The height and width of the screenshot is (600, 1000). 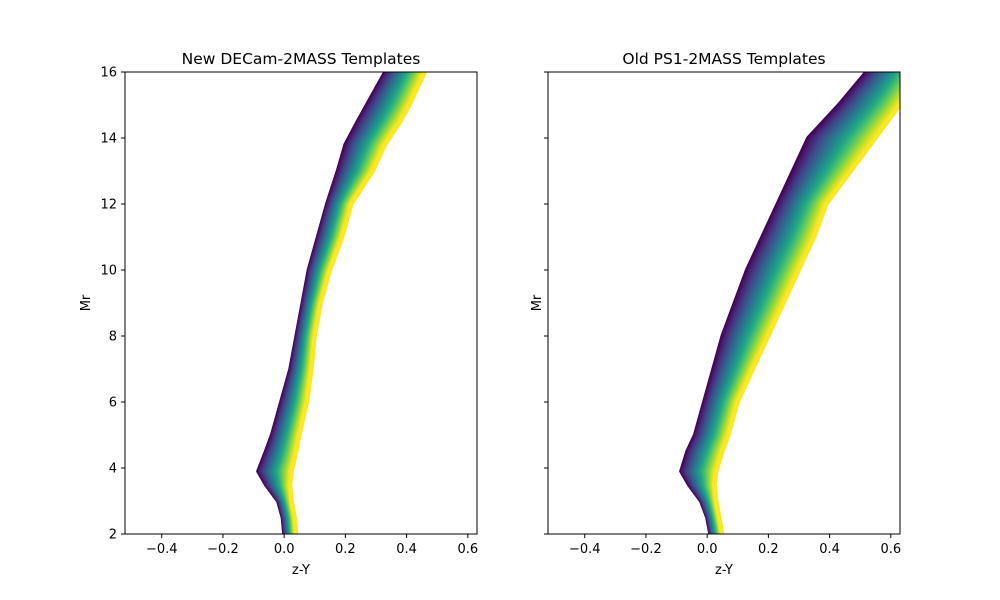 What do you see at coordinates (108, 73) in the screenshot?
I see `y-tick-label: 16` at bounding box center [108, 73].